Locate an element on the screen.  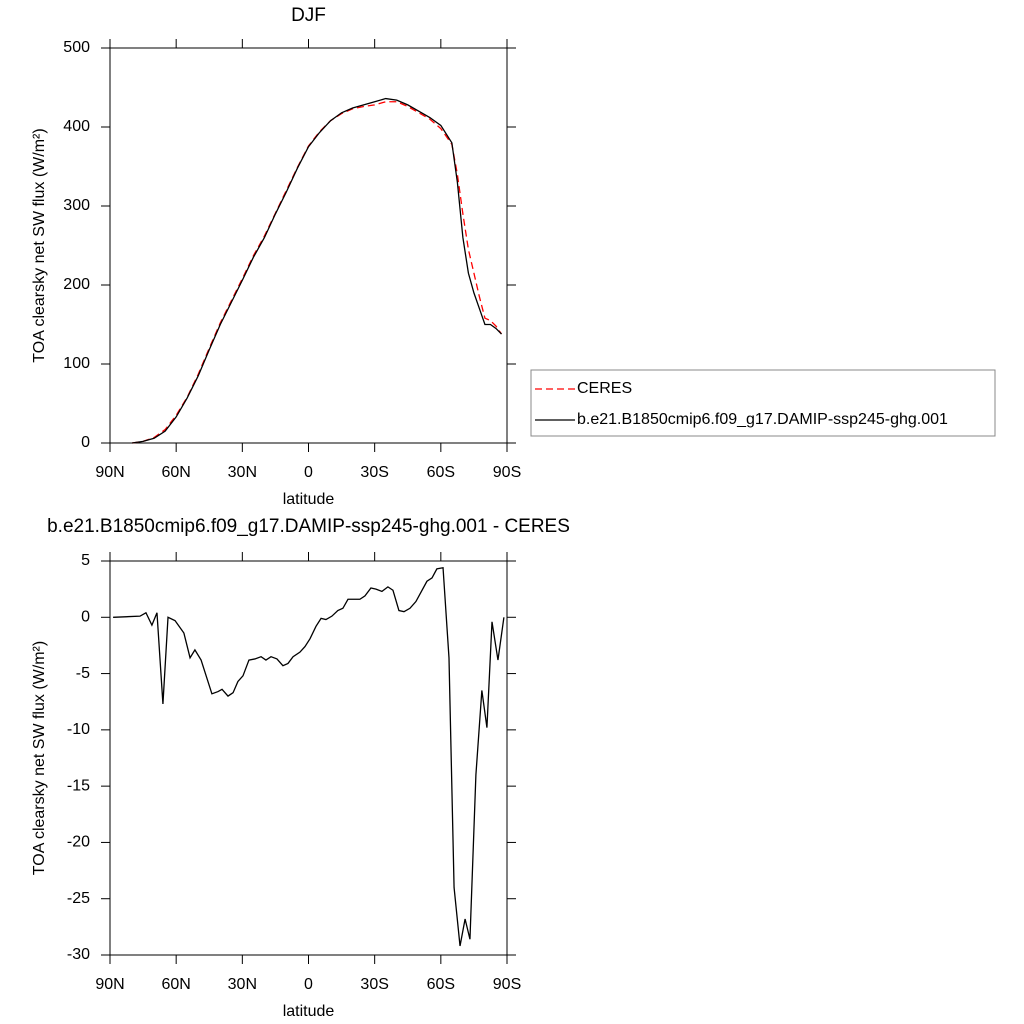
y-tick-label: -5 is located at coordinates (83, 673).